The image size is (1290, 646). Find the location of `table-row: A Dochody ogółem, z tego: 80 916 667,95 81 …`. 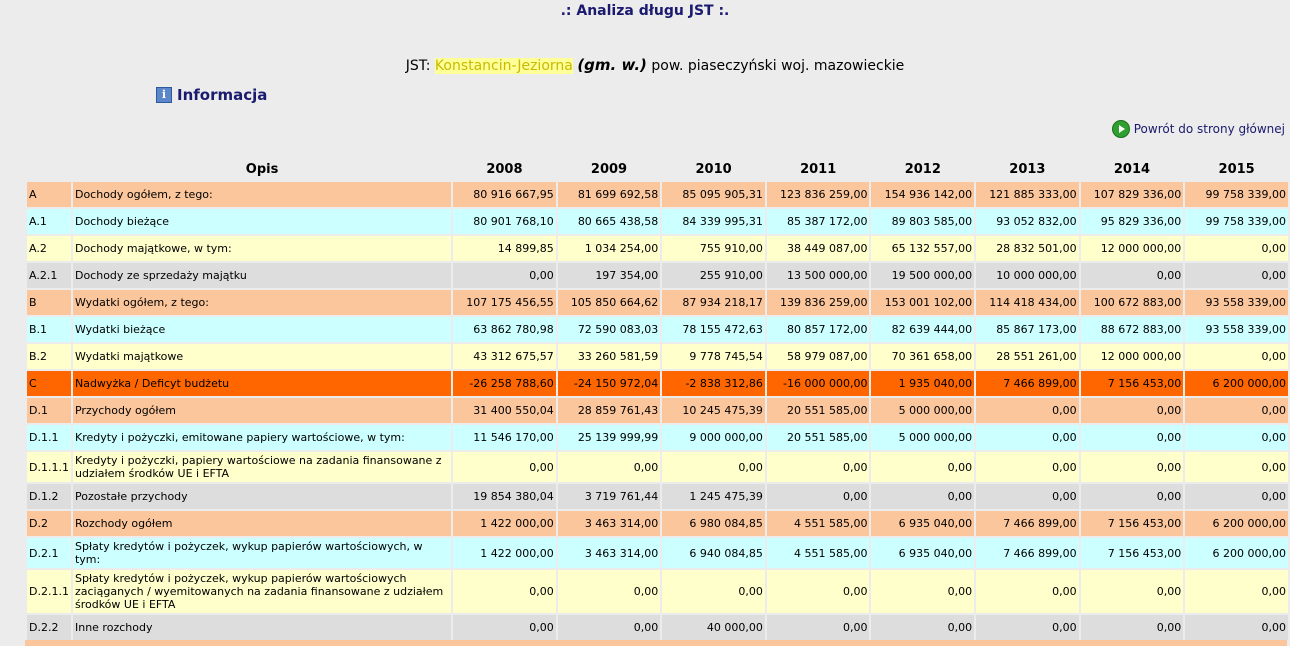

table-row: A Dochody ogółem, z tego: 80 916 667,95 81 … is located at coordinates (657, 194).